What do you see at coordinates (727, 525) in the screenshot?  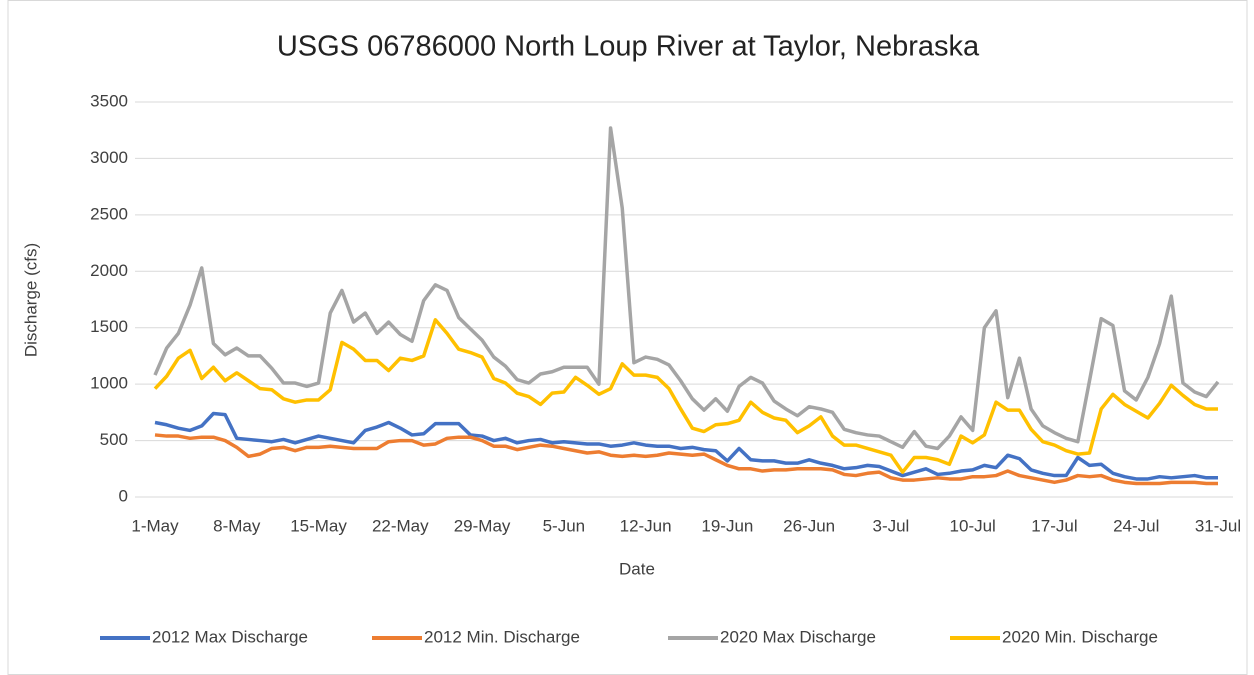 I see `x-tick-label: 19-Jun` at bounding box center [727, 525].